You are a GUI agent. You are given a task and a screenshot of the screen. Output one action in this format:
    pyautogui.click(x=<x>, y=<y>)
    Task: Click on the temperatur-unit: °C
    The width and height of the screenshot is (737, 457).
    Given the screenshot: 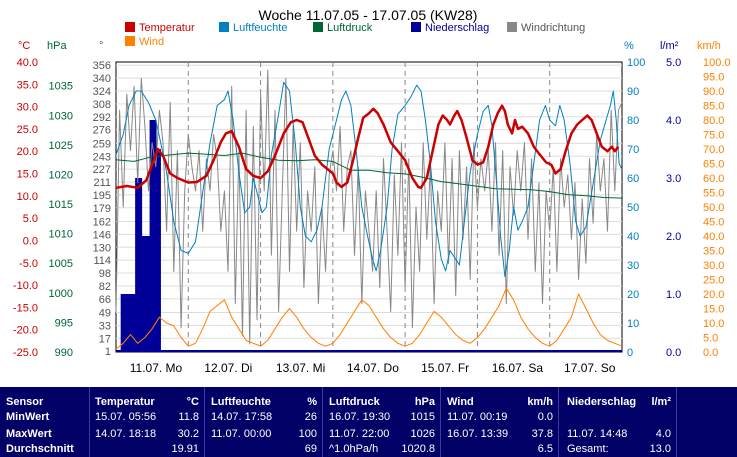 What is the action you would take?
    pyautogui.click(x=192, y=402)
    